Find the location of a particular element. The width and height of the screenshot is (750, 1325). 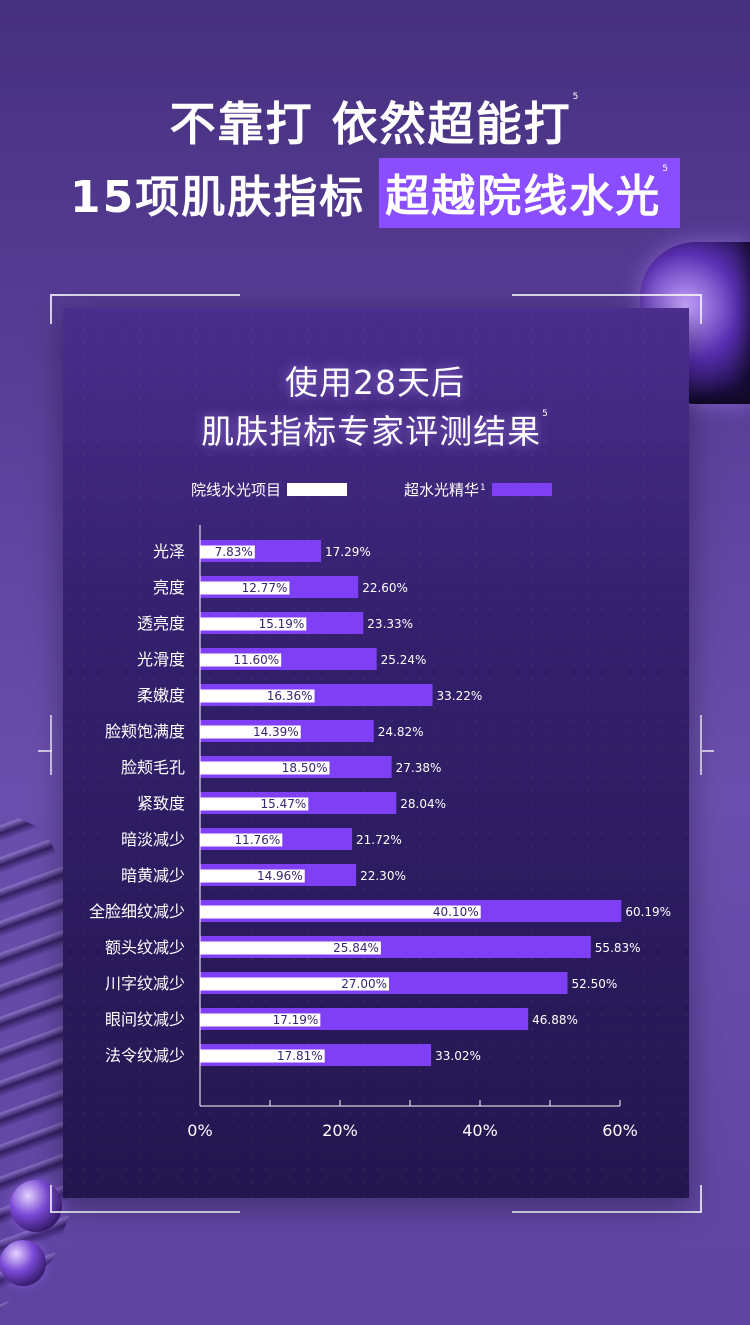

x-tick-label: 20% is located at coordinates (340, 1130).